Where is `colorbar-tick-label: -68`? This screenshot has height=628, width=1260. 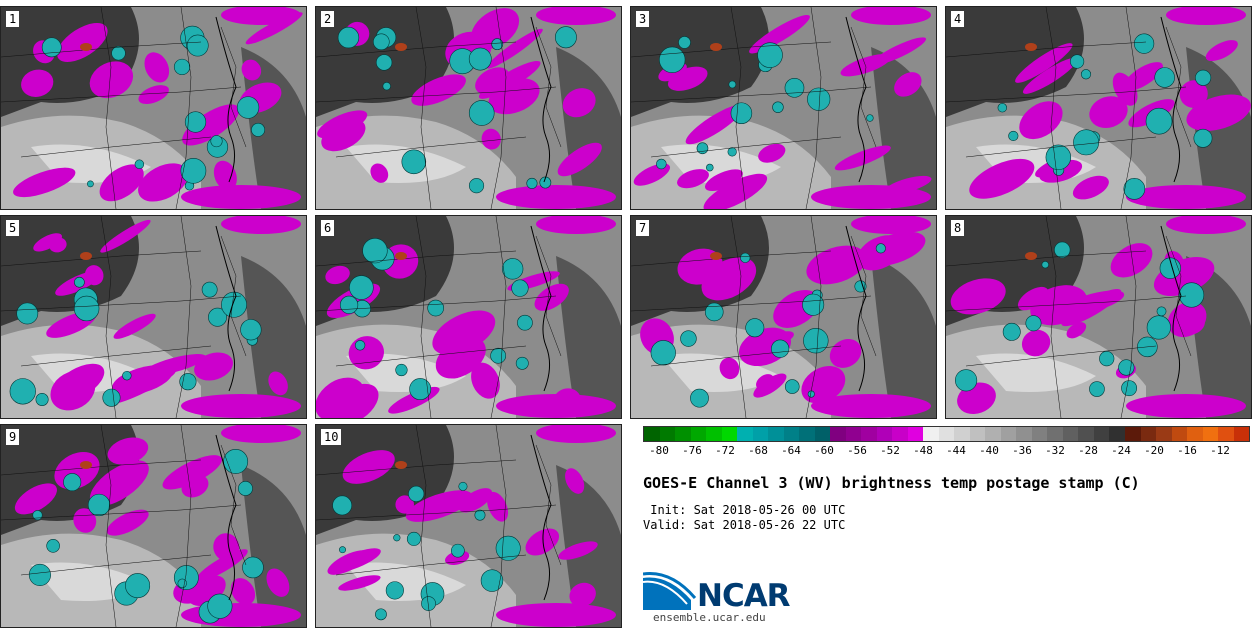
colorbar-tick-label: -68 is located at coordinates (758, 450).